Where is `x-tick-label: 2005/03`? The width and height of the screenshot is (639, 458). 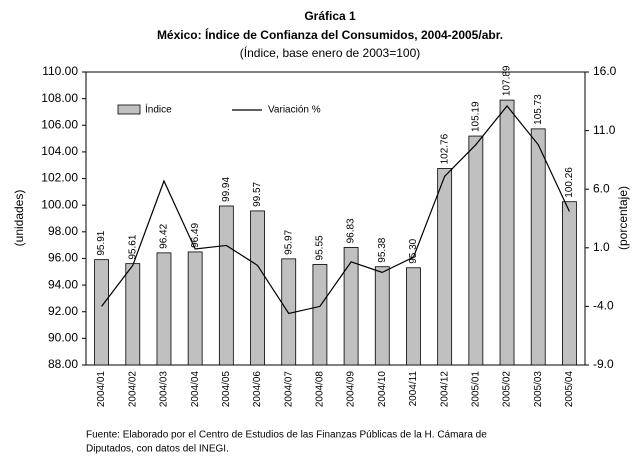 x-tick-label: 2005/03 is located at coordinates (538, 389).